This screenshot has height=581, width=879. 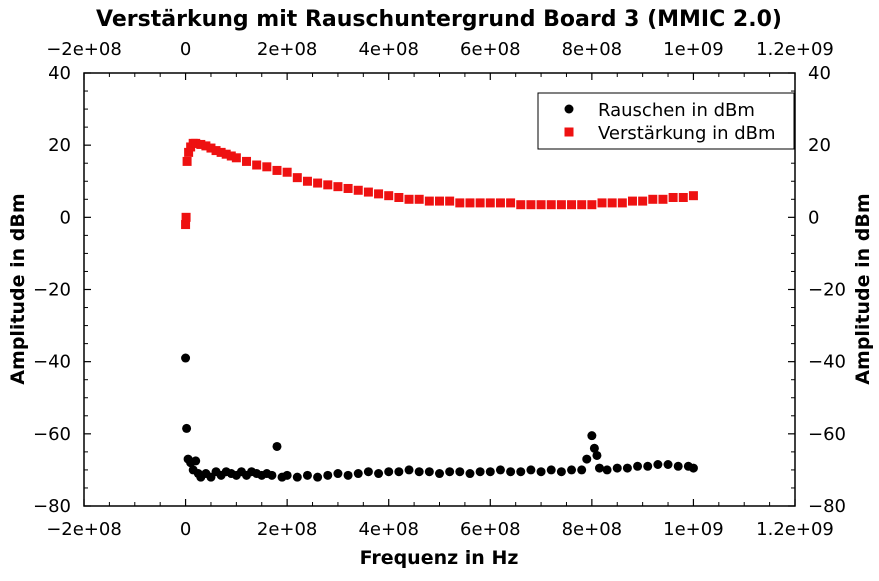 I want to click on x-tick-label-bottom: −2e+08, so click(x=84, y=529).